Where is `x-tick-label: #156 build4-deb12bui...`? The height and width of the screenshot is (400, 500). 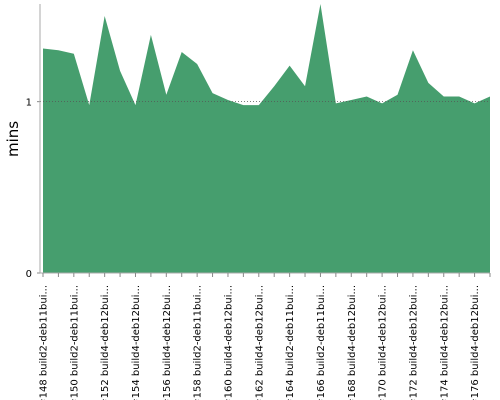
x-tick-label: #156 build4-deb12bui... is located at coordinates (167, 342).